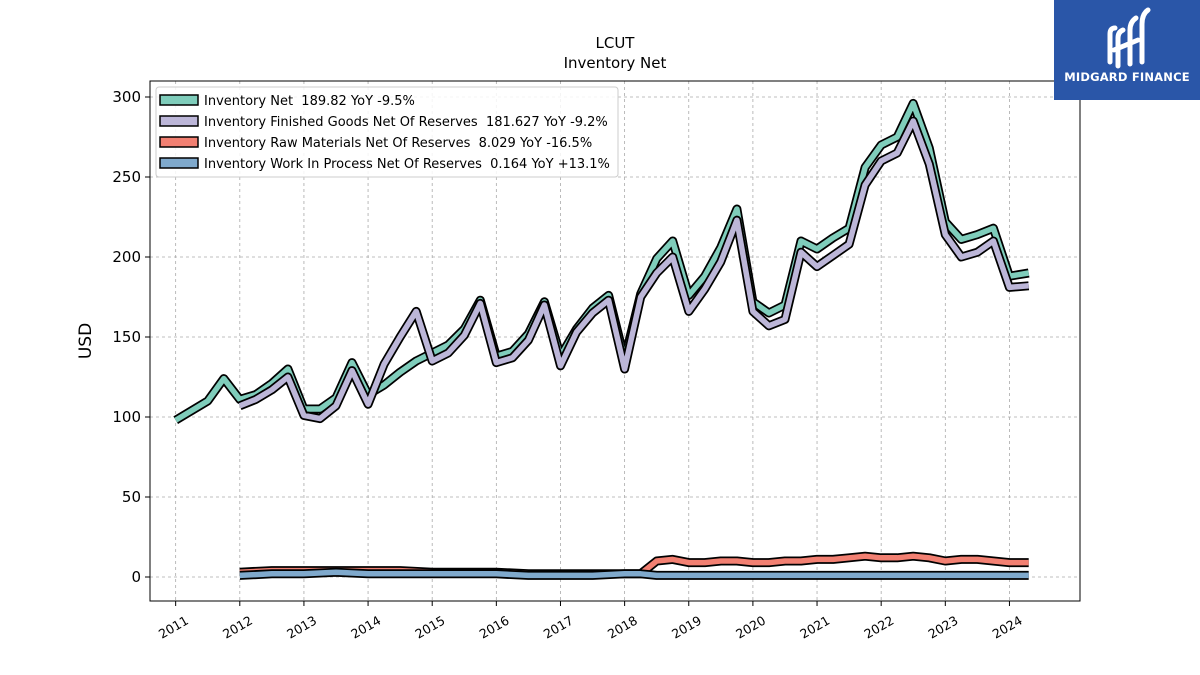 Image resolution: width=1200 pixels, height=675 pixels. What do you see at coordinates (237, 627) in the screenshot?
I see `x-tick-label: 2012` at bounding box center [237, 627].